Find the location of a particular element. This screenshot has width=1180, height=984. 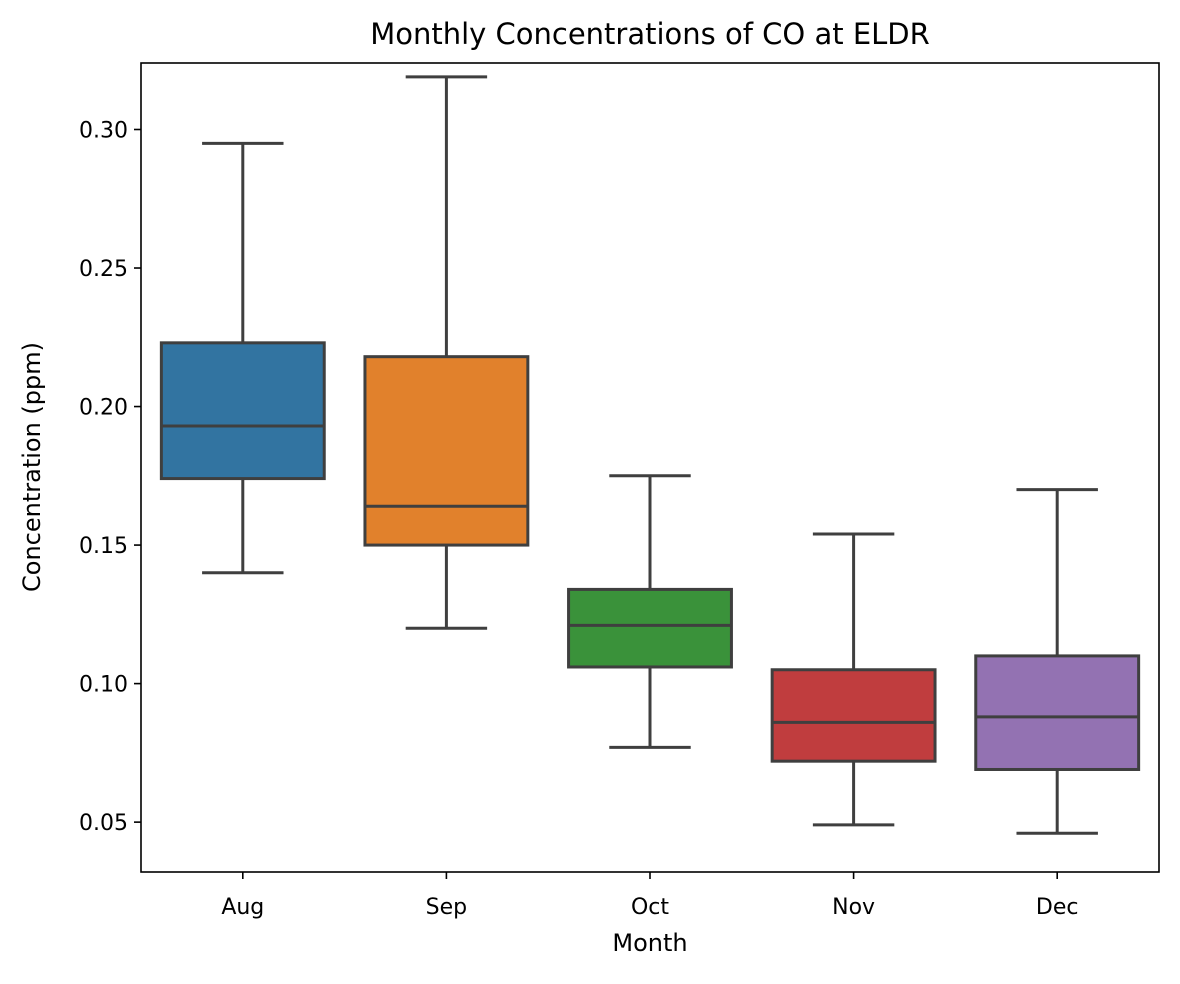

box-nov is located at coordinates (853, 679).